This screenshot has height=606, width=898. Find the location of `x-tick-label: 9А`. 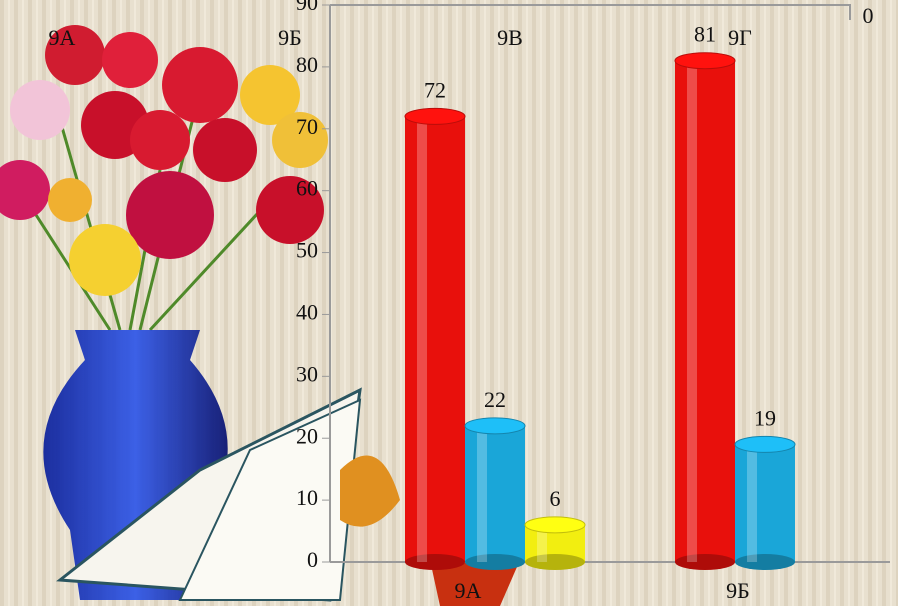

x-tick-label: 9А is located at coordinates (468, 590).